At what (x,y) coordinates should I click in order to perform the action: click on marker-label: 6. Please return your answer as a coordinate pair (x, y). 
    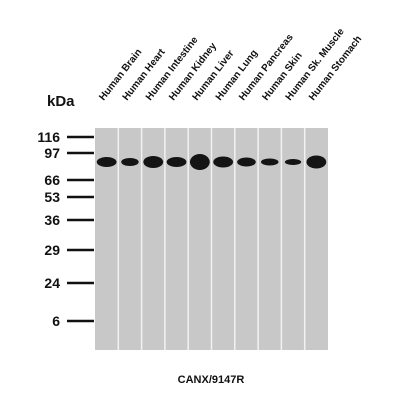
    Looking at the image, I should click on (56, 321).